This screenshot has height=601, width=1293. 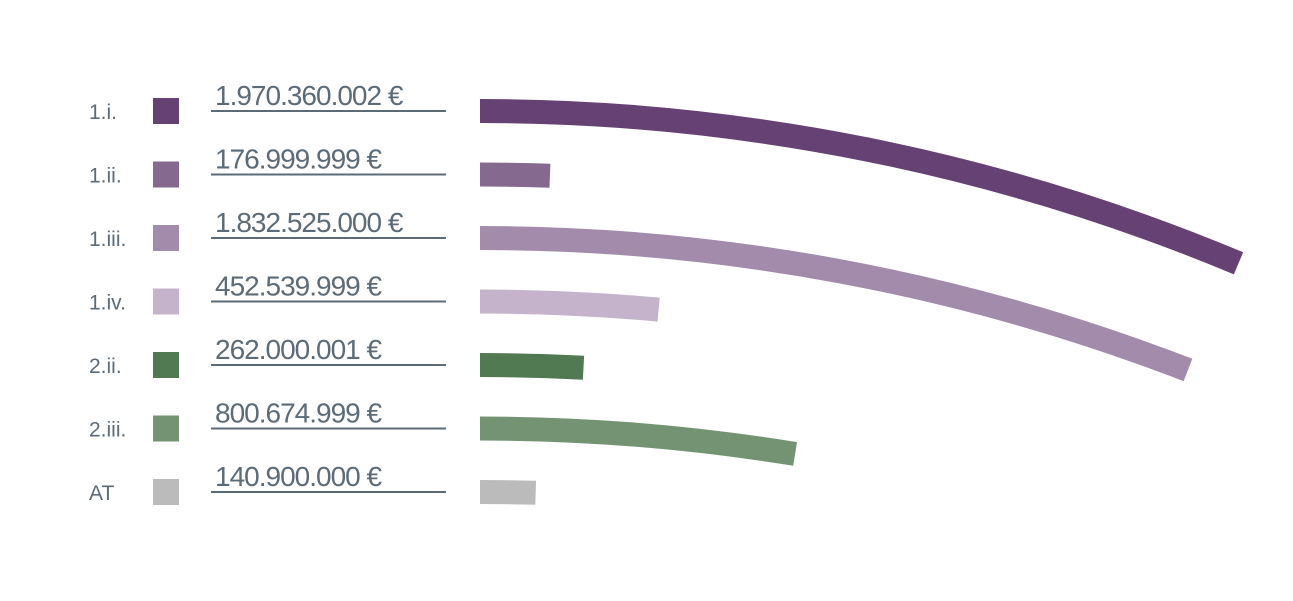 What do you see at coordinates (298, 413) in the screenshot?
I see `value-label: 800.674.999 €` at bounding box center [298, 413].